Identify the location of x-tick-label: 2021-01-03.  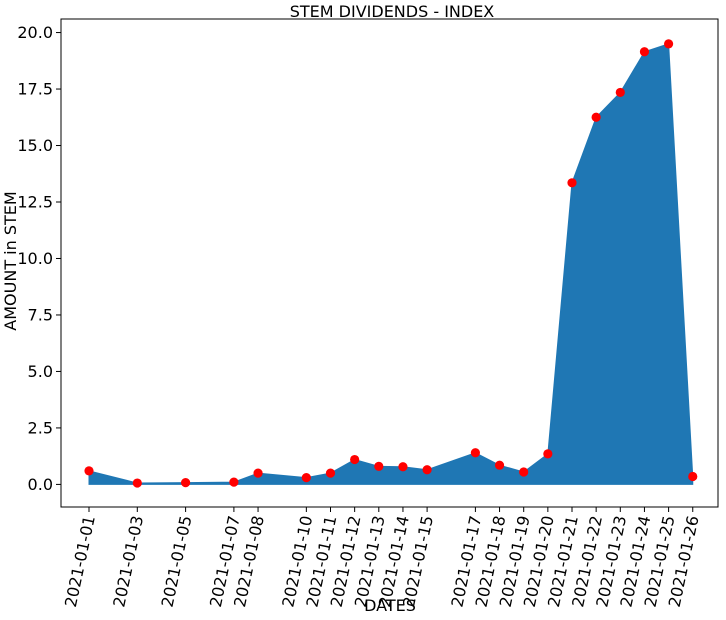
(128, 561).